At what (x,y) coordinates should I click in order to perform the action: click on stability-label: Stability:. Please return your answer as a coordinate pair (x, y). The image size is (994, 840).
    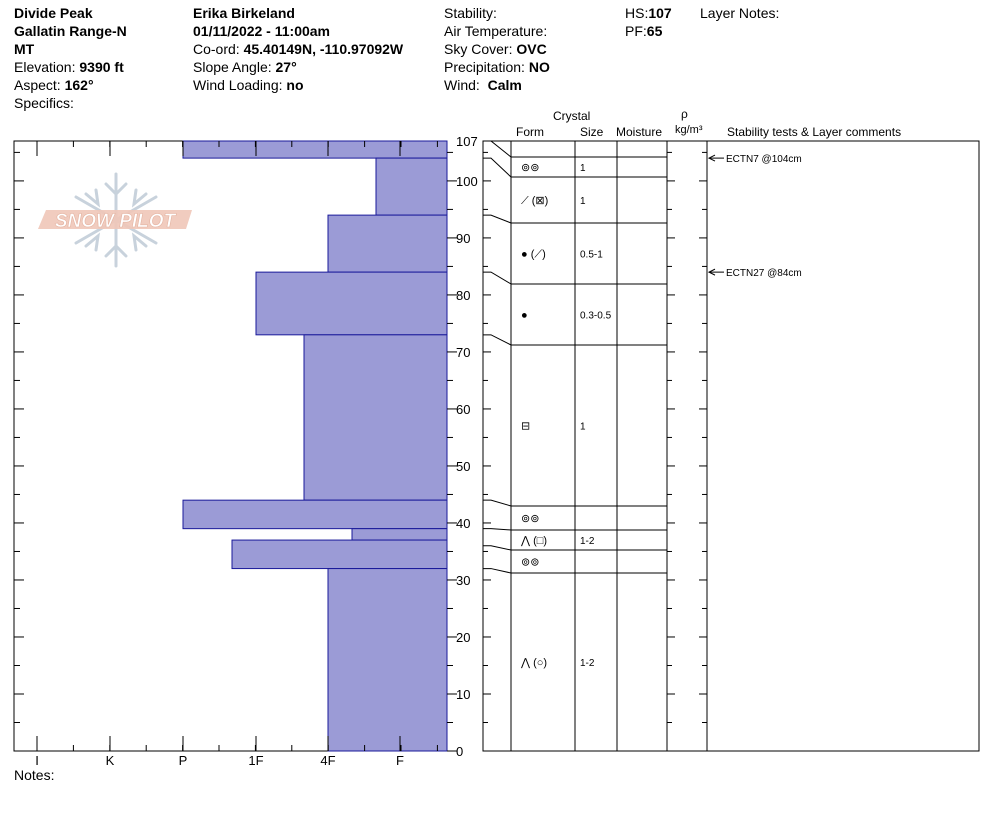
    Looking at the image, I should click on (470, 13).